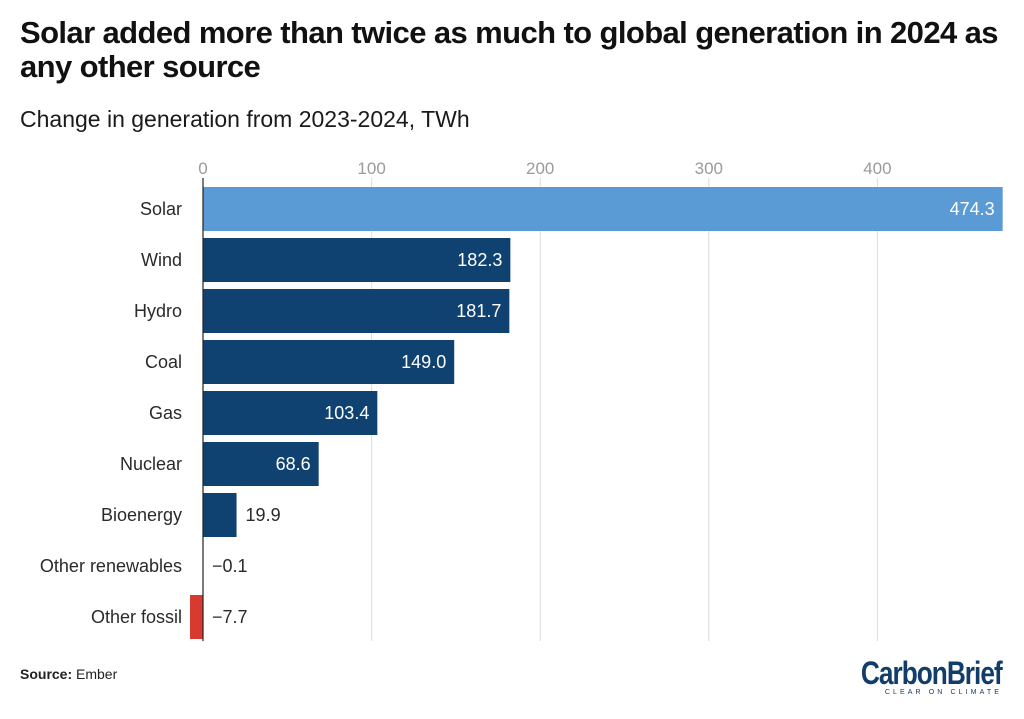 The image size is (1024, 719). I want to click on data-label: 103.4, so click(346, 413).